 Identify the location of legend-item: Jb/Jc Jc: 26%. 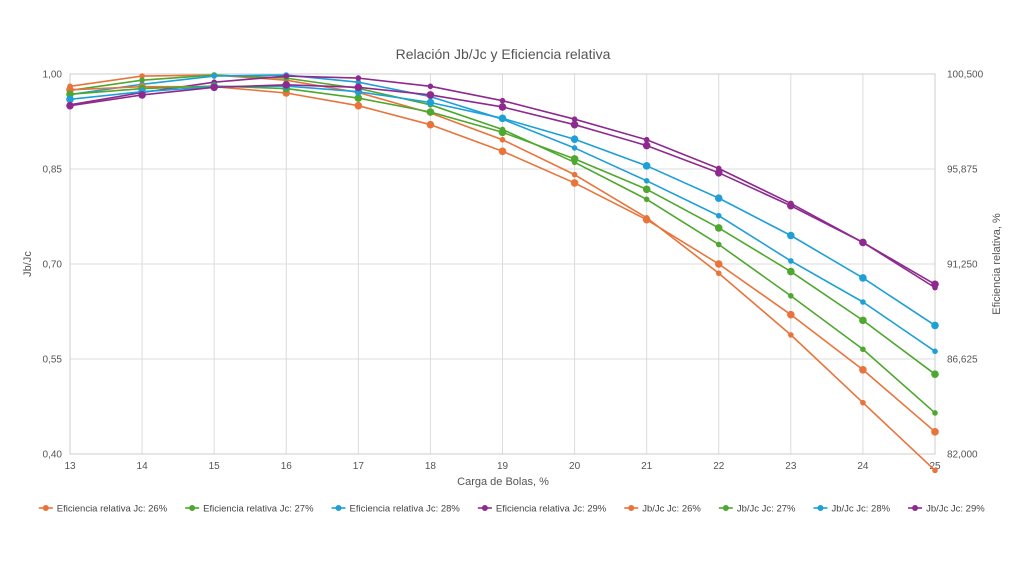
(662, 509).